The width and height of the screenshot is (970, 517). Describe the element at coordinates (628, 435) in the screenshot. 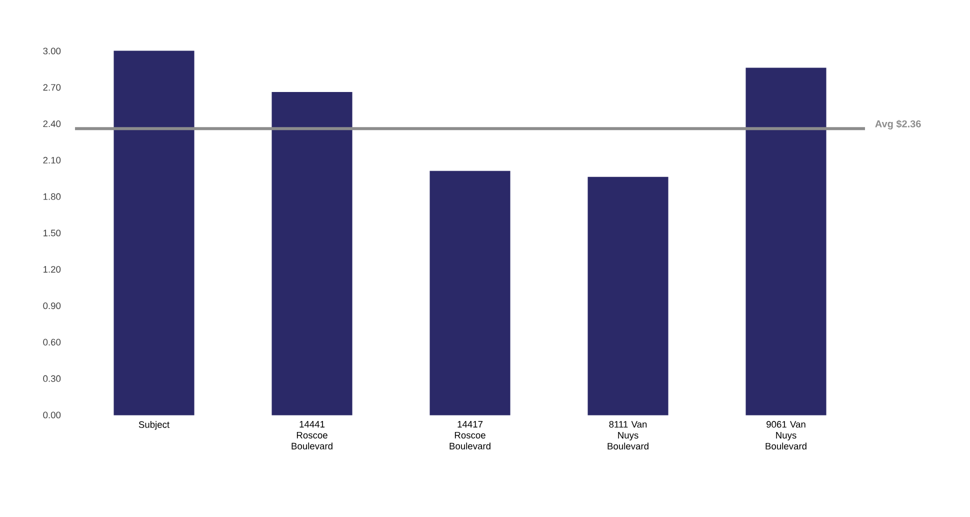

I see `x-tick-label: 8111 Van Nuys Boulevard` at that location.